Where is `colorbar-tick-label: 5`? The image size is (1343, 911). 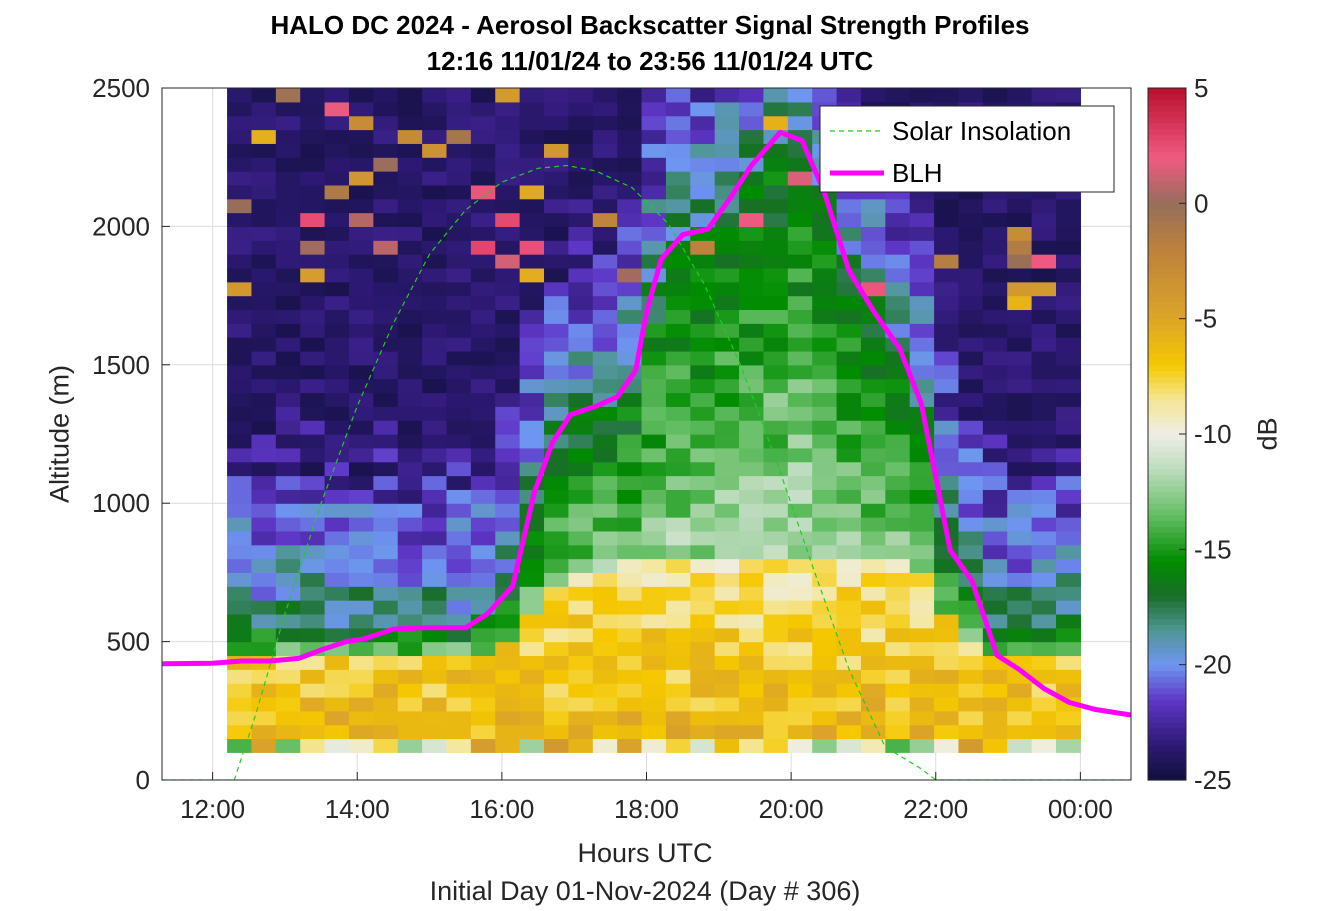
colorbar-tick-label: 5 is located at coordinates (1201, 88).